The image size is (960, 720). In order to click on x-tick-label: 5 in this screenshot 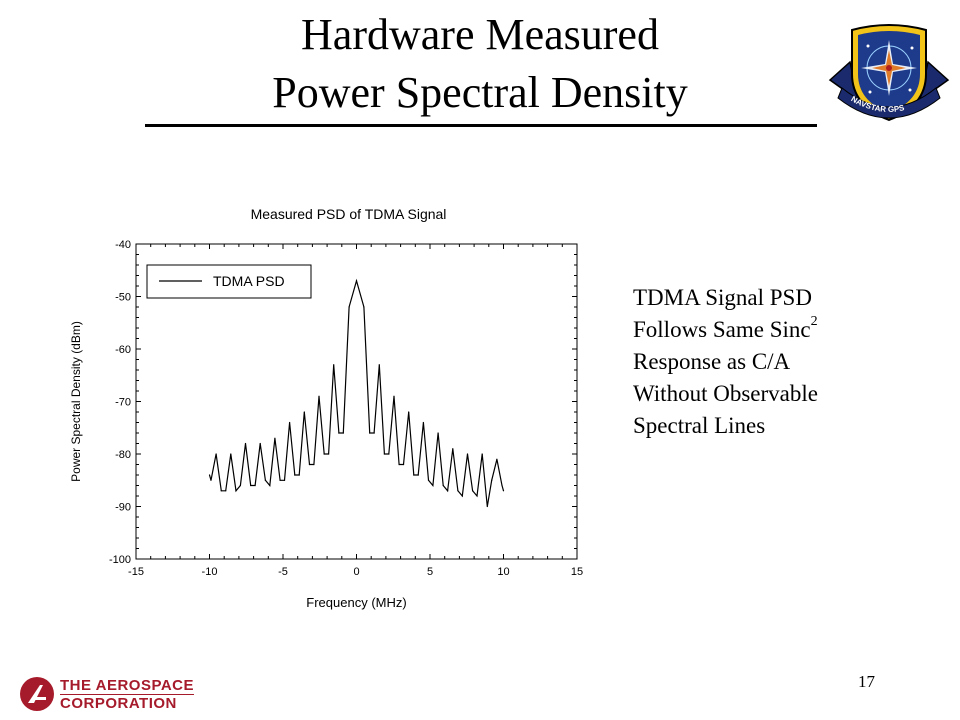, I will do `click(430, 572)`.